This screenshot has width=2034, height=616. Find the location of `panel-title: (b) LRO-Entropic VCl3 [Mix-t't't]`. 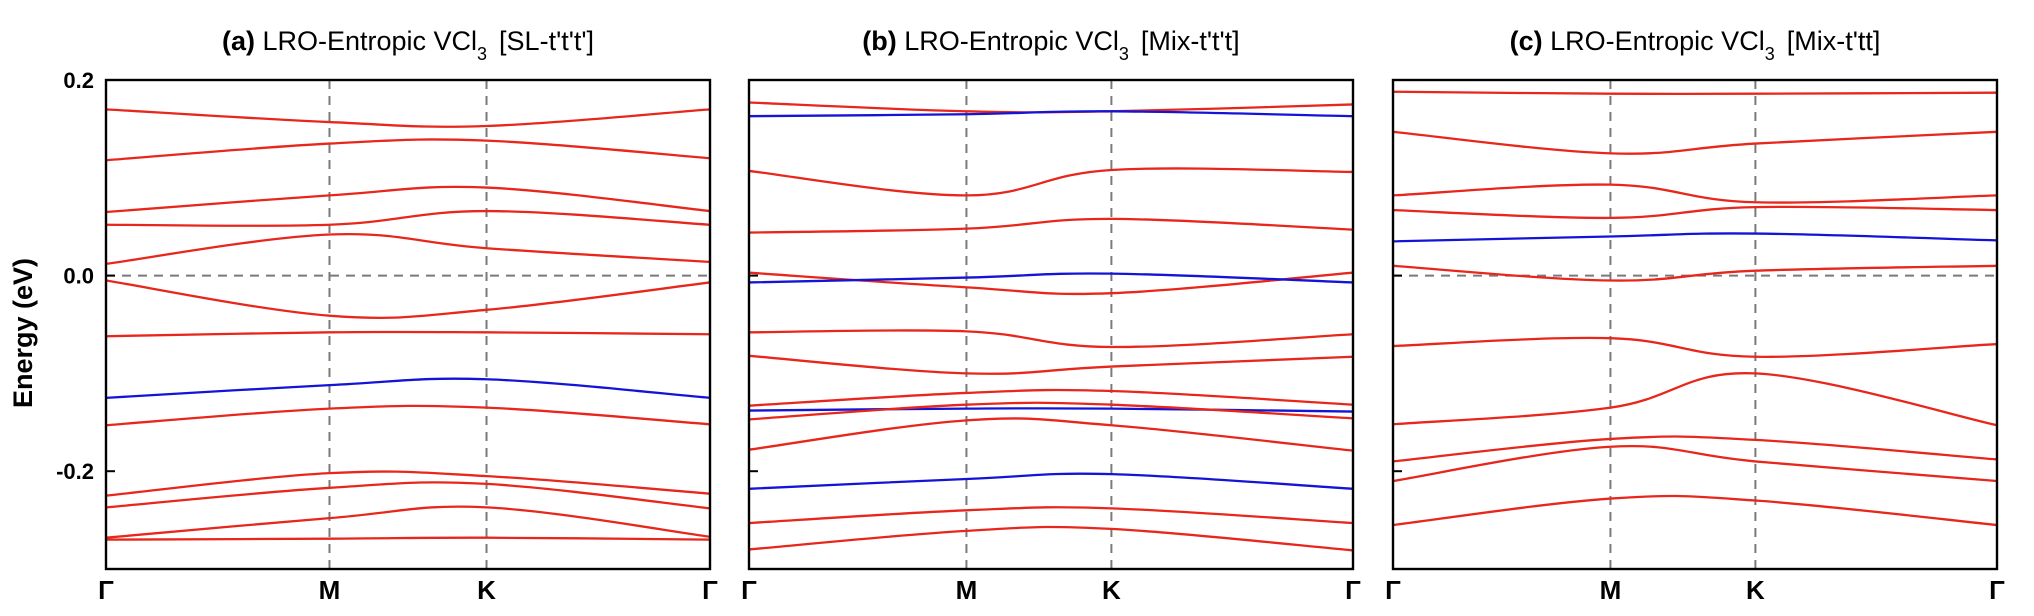

panel-title: (b) LRO-Entropic VCl3 [Mix-t't't] is located at coordinates (1050, 45).